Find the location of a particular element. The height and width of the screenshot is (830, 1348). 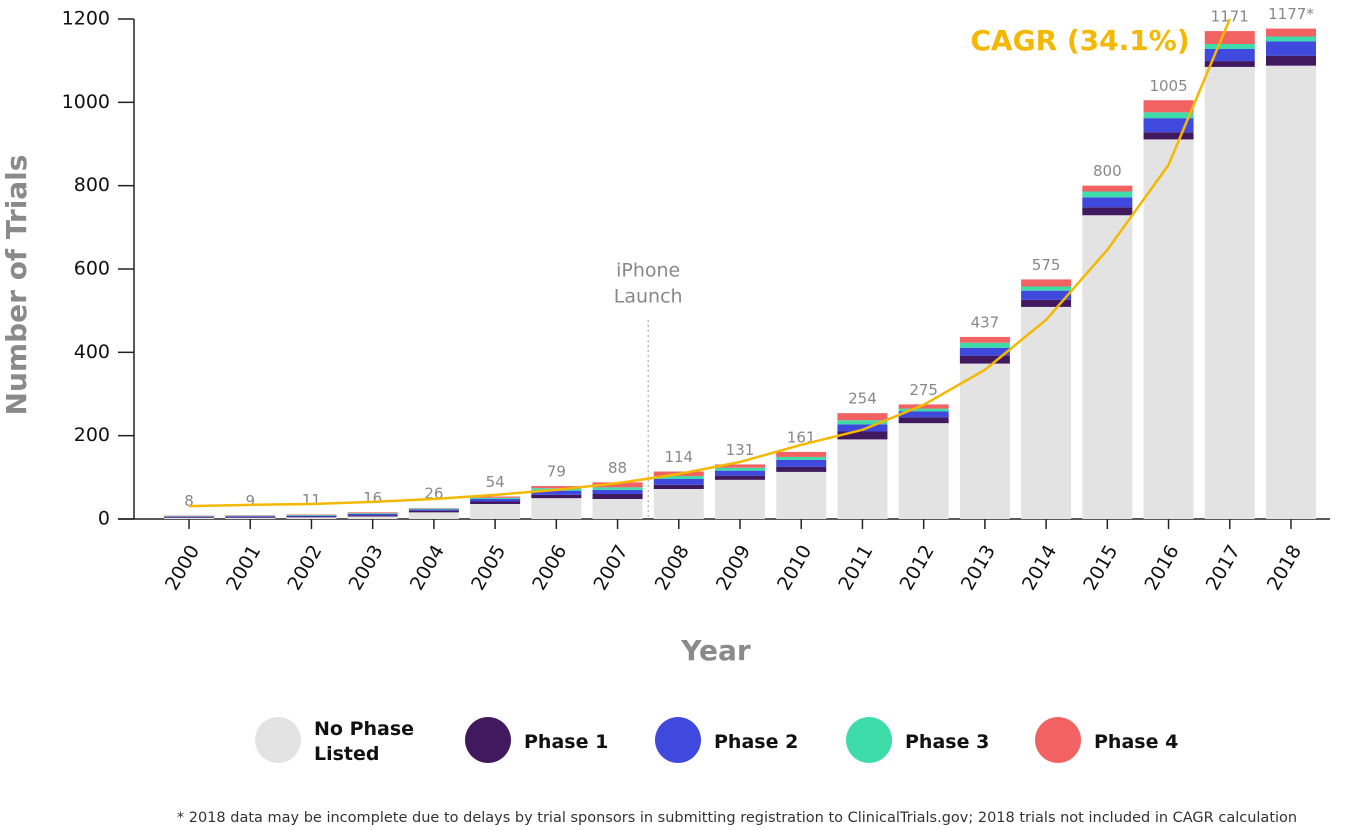

y-tick-label: 1000 is located at coordinates (86, 102).